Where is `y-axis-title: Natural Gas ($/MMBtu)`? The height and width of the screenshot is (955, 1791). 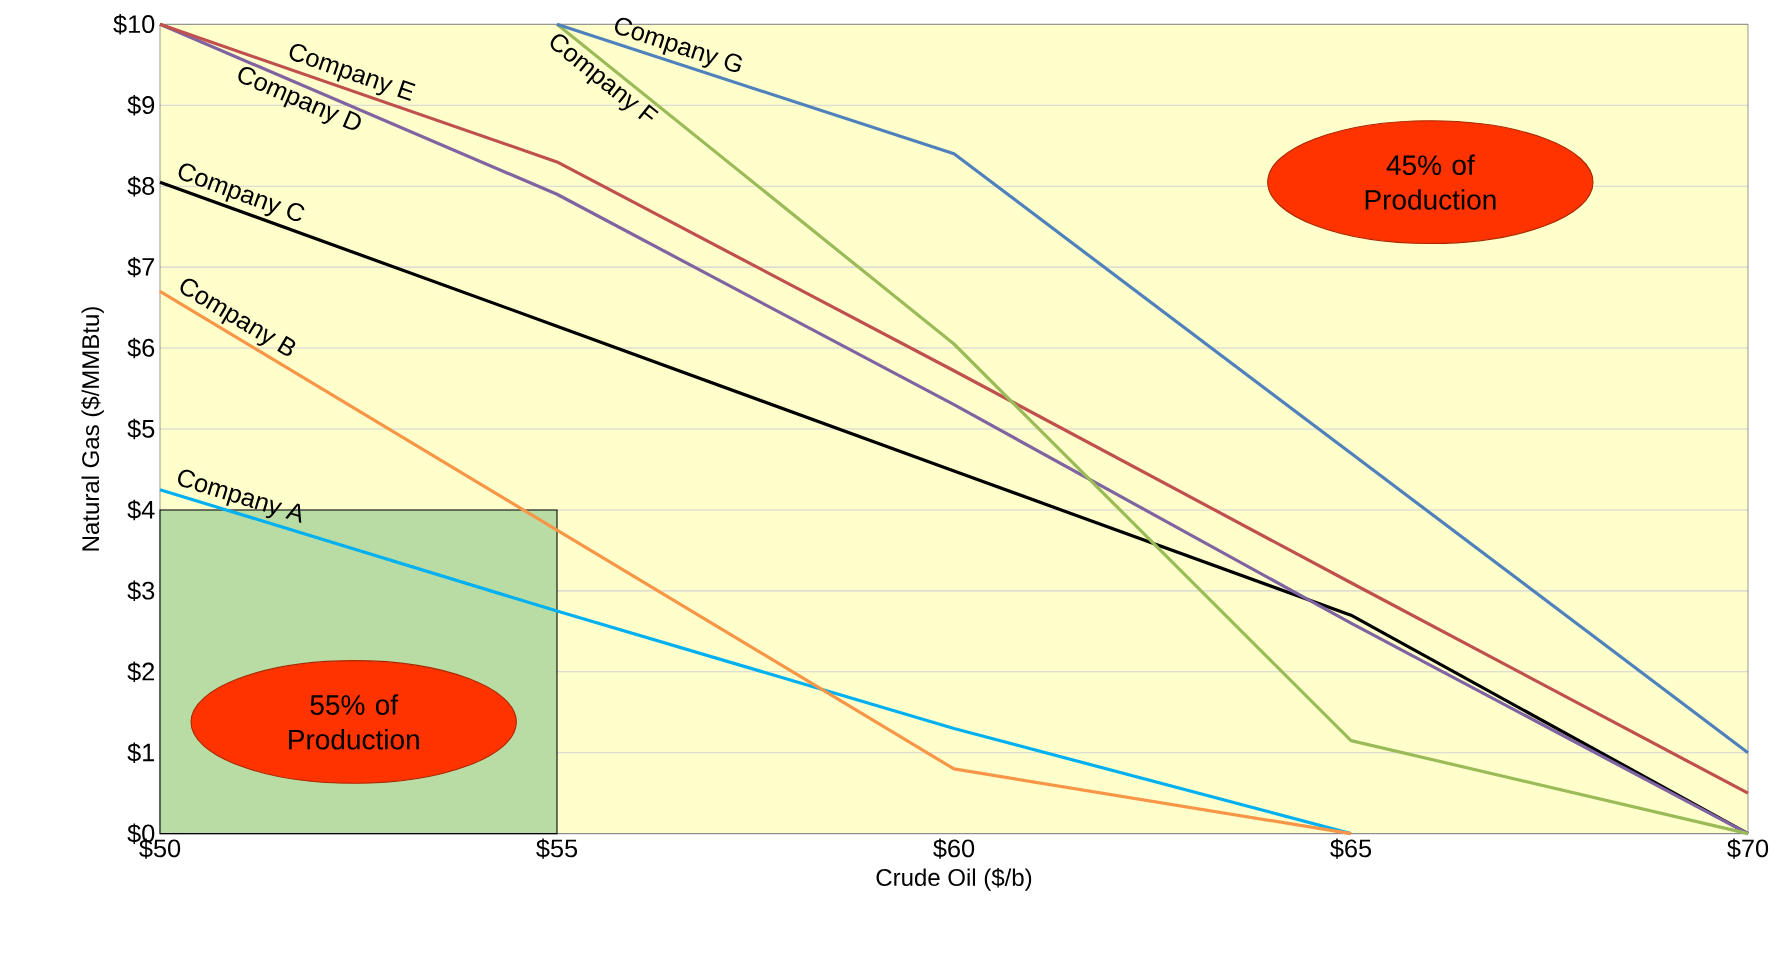
y-axis-title: Natural Gas ($/MMBtu) is located at coordinates (92, 429).